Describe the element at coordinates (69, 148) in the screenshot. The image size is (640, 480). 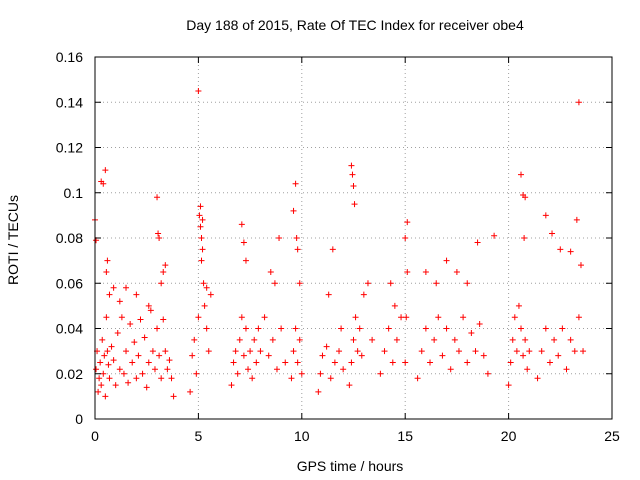
I see `y-tick-label: 0.12` at that location.